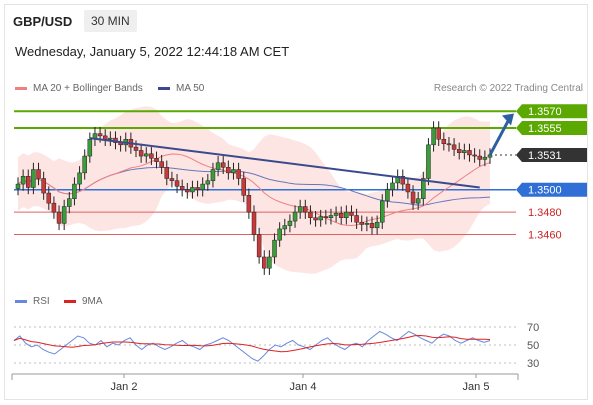 The height and width of the screenshot is (405, 593). What do you see at coordinates (508, 88) in the screenshot?
I see `copyright-text: Research © 2022 Trading Central` at bounding box center [508, 88].